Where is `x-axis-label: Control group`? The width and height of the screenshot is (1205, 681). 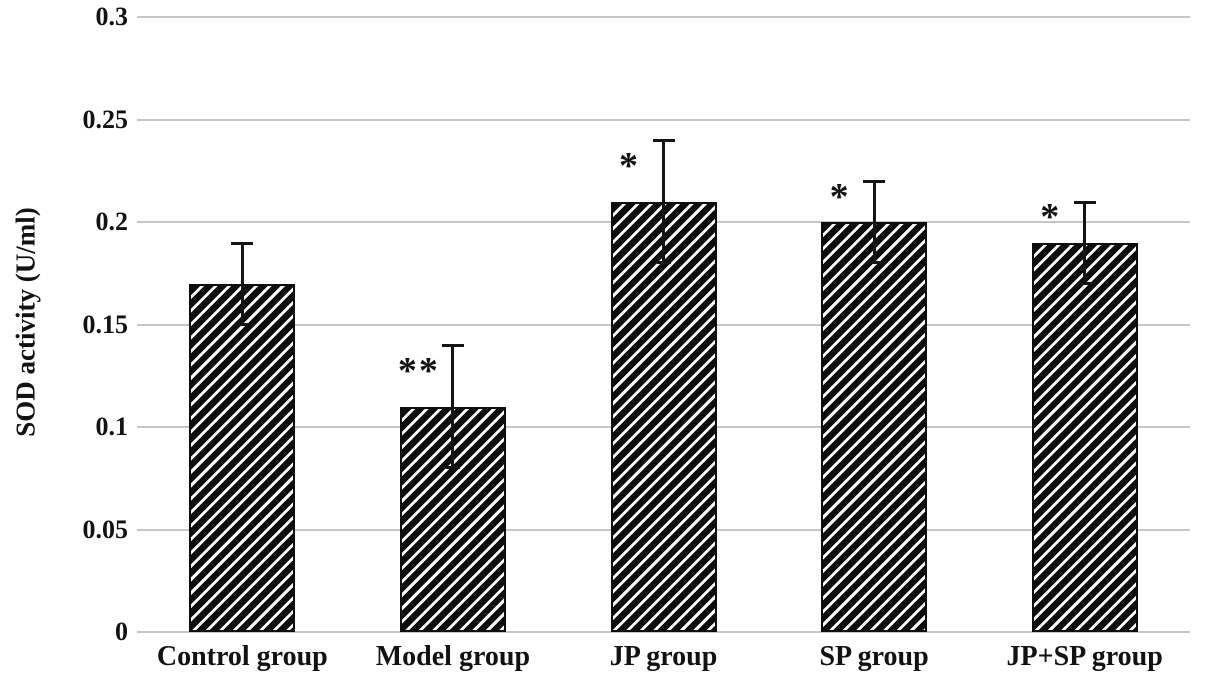 x-axis-label: Control group is located at coordinates (242, 656).